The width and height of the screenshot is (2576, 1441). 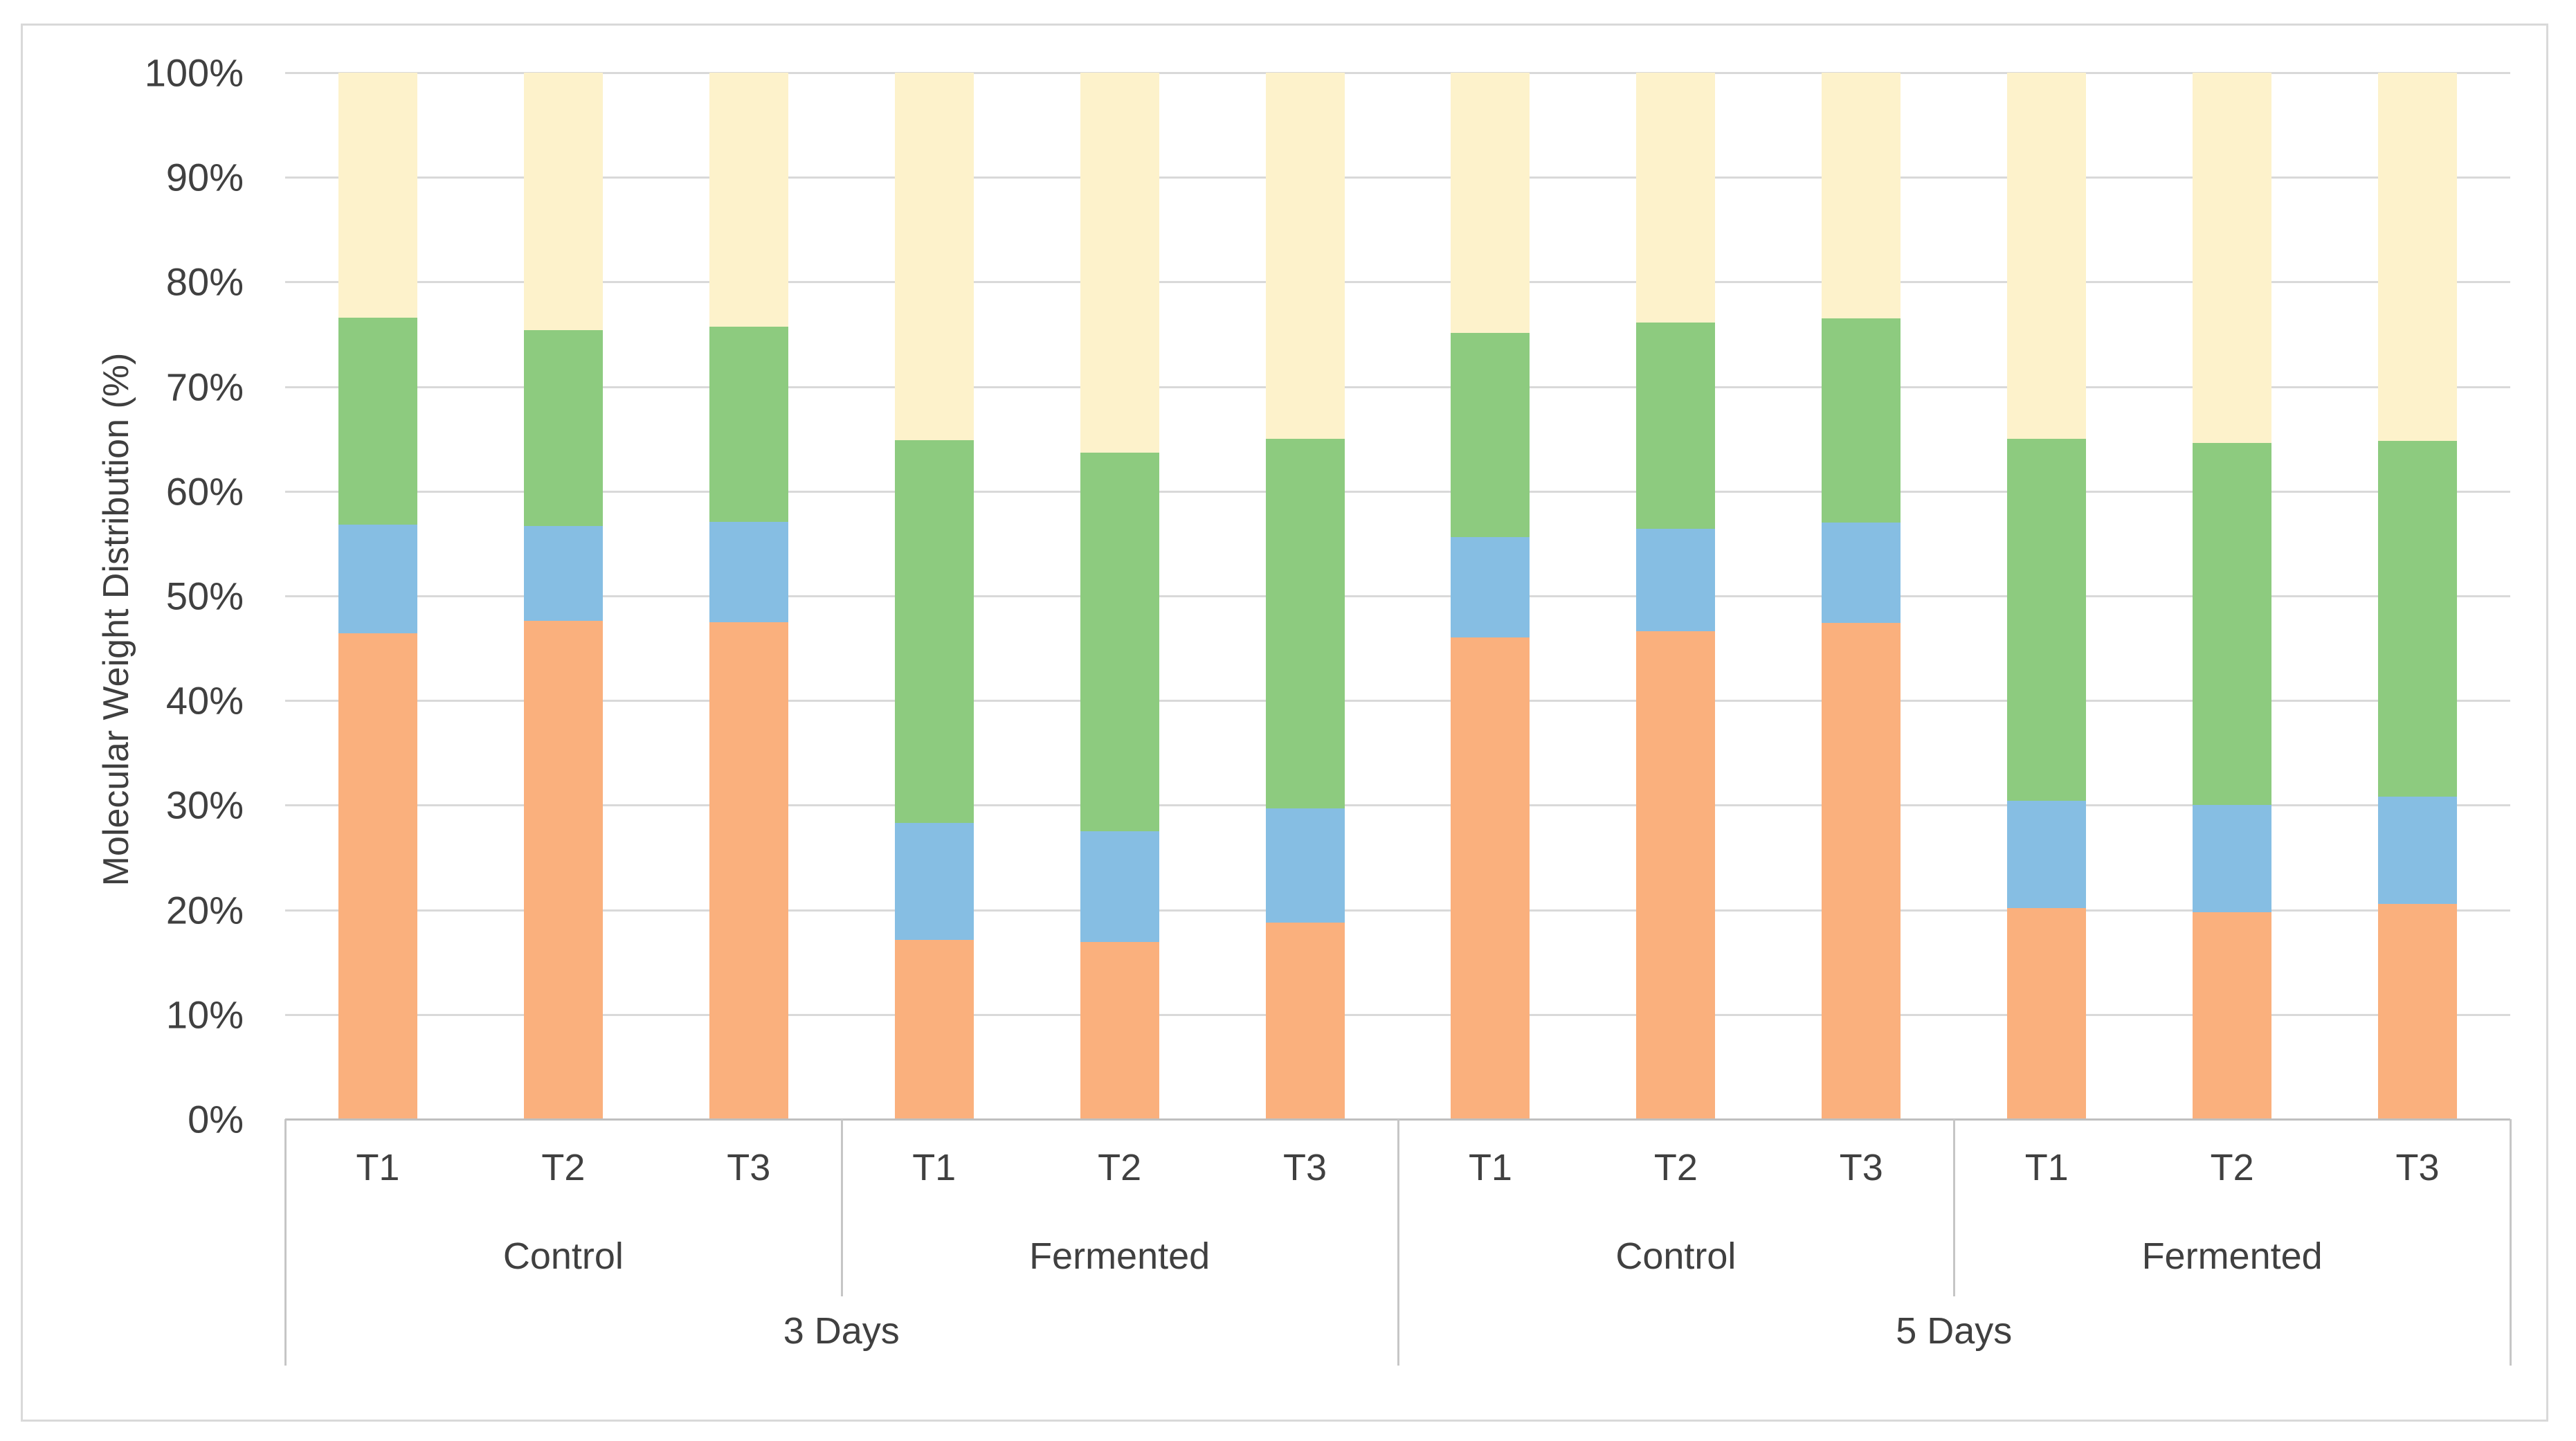 I want to click on bar-segment-segment-3-green-cat10, so click(x=2047, y=620).